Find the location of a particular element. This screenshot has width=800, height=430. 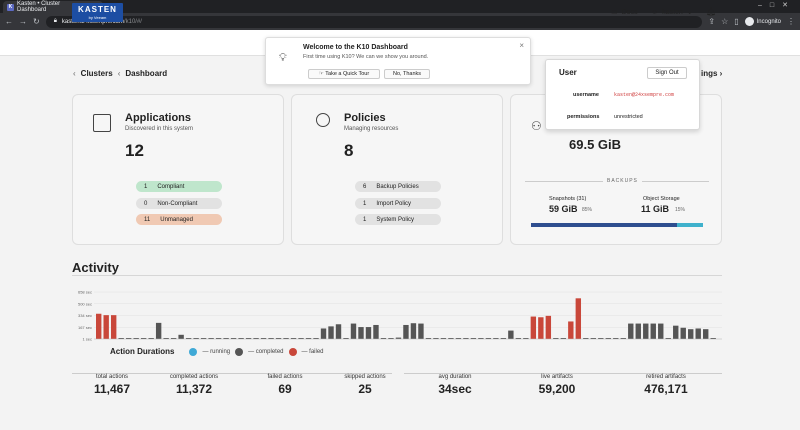

backup-policies-pill: 6 Backup Policies is located at coordinates (398, 186).